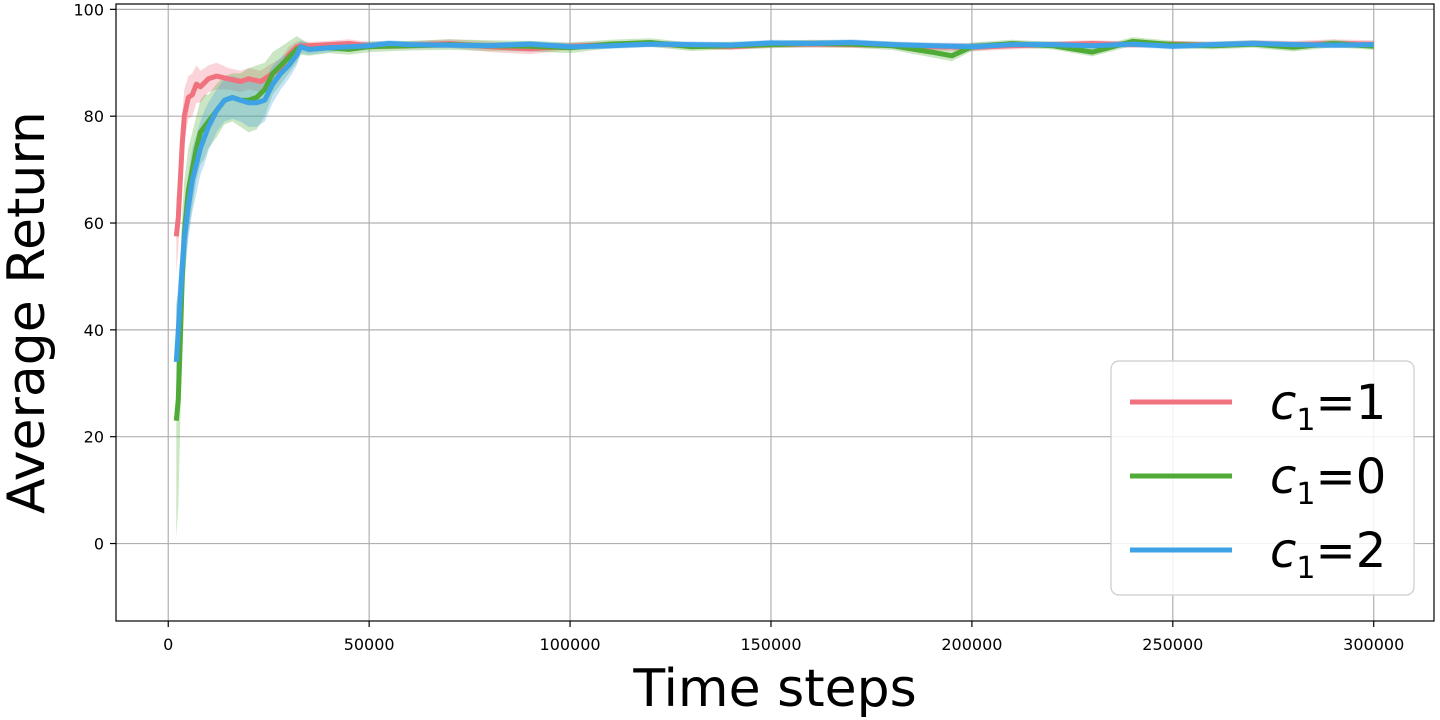 The height and width of the screenshot is (720, 1440). What do you see at coordinates (971, 644) in the screenshot?
I see `x-tick-label: 200000` at bounding box center [971, 644].